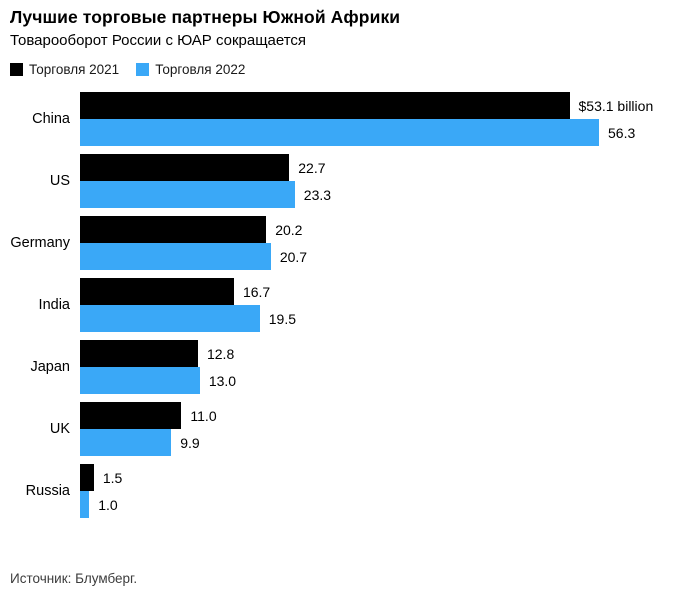 Image resolution: width=676 pixels, height=601 pixels. What do you see at coordinates (338, 429) in the screenshot?
I see `chart-row: UK 11.0 9.9` at bounding box center [338, 429].